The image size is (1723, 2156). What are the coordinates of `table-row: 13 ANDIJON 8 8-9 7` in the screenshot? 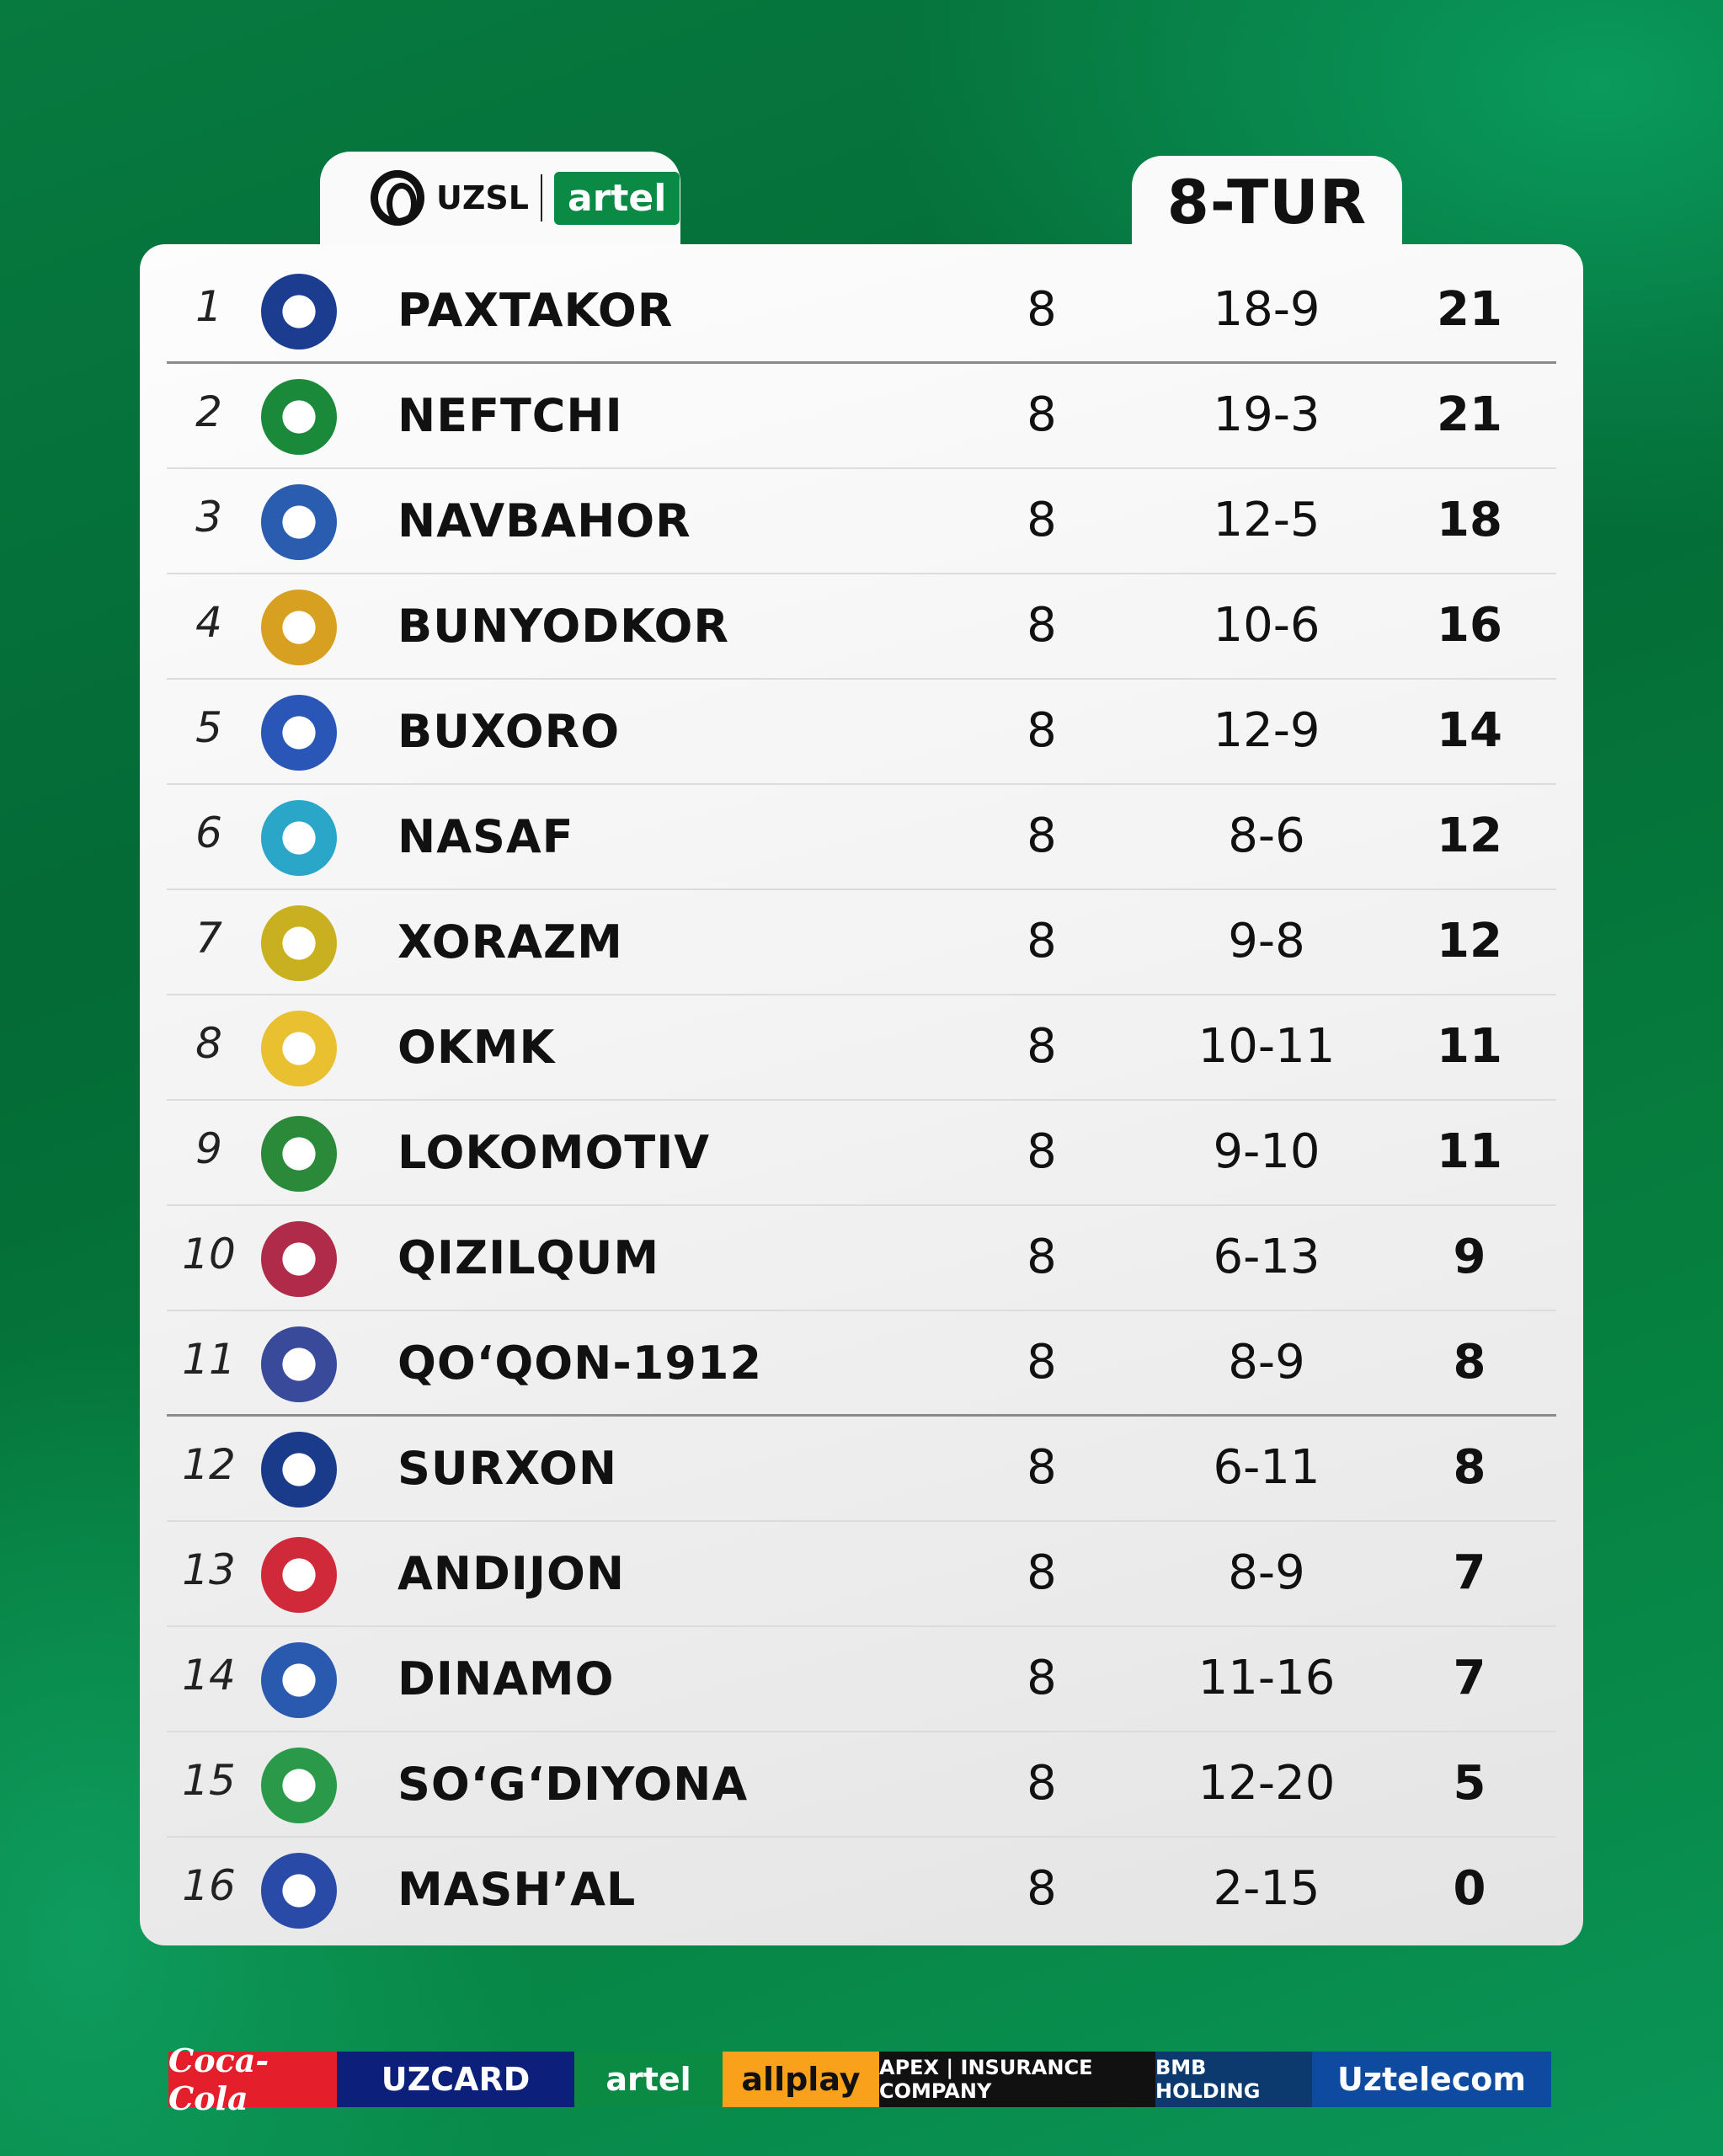 It's located at (862, 1574).